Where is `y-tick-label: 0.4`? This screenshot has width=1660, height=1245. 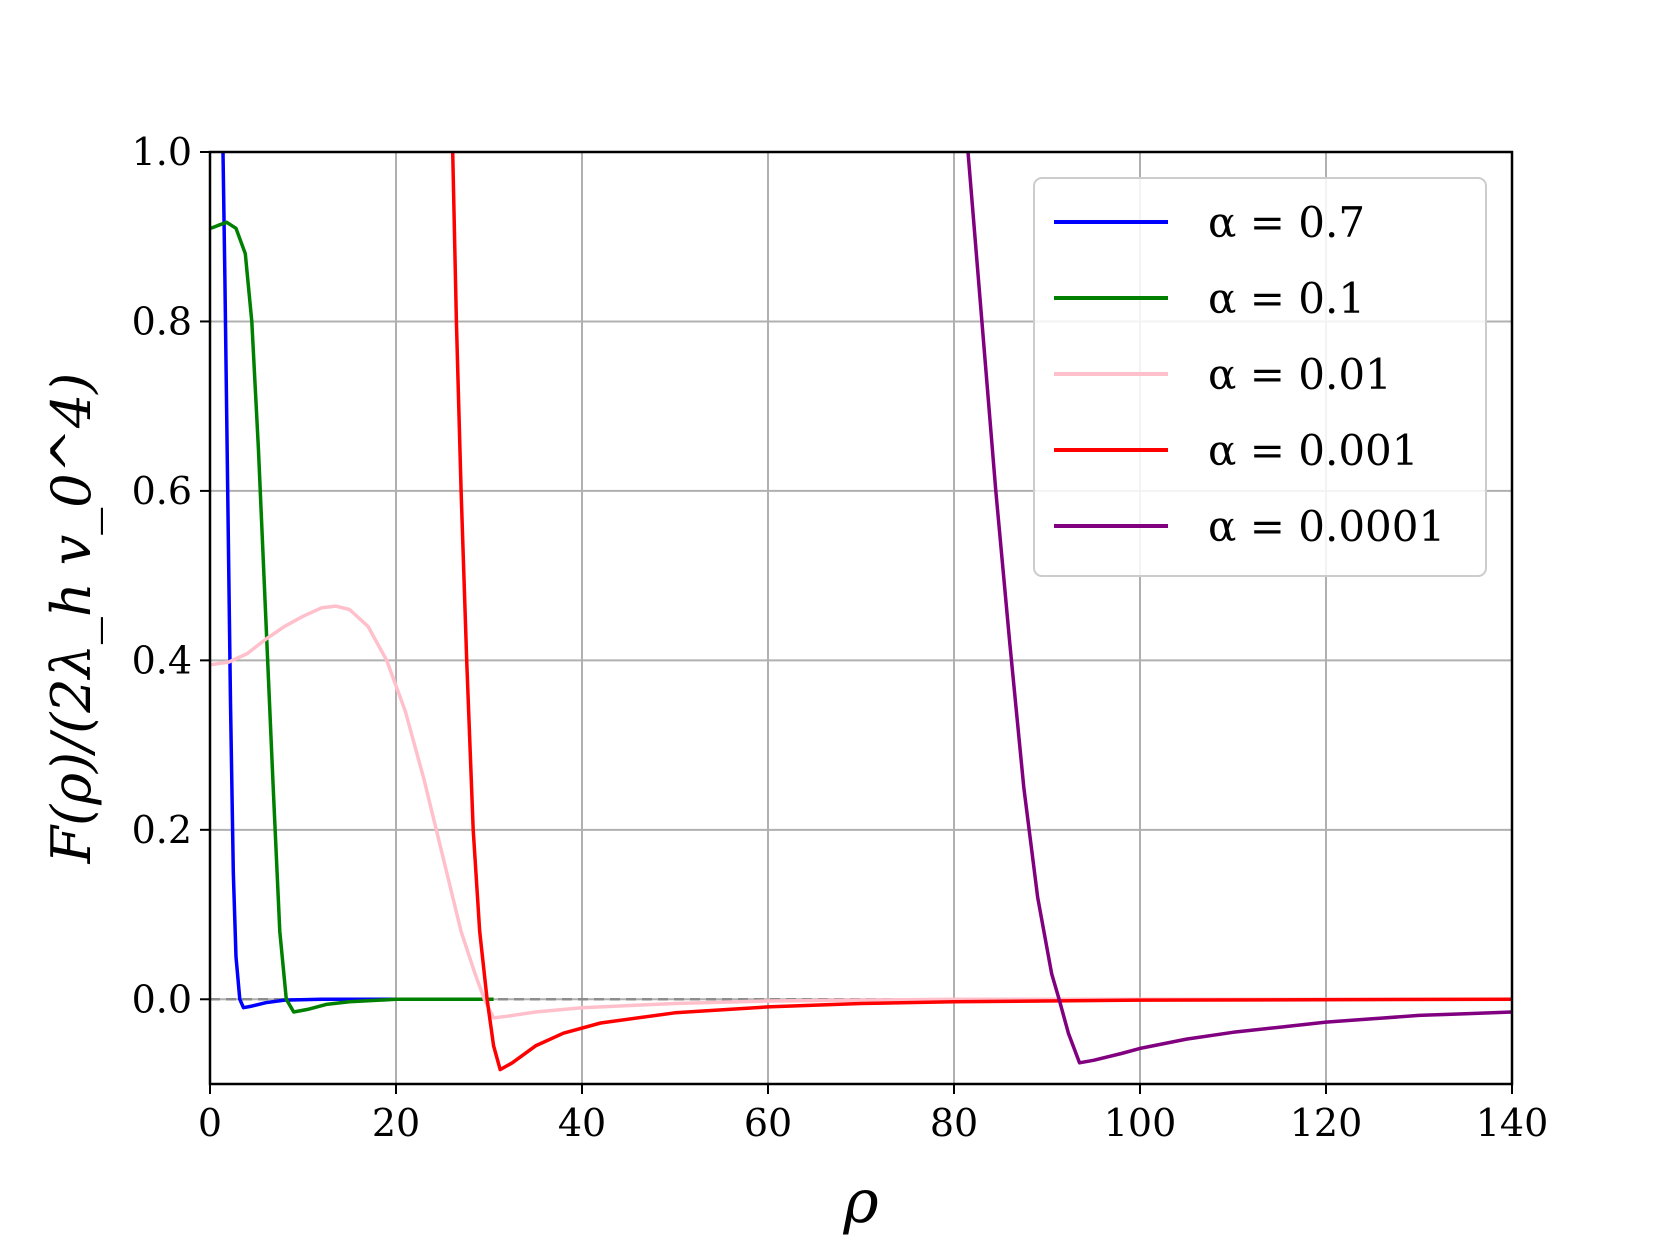 y-tick-label: 0.4 is located at coordinates (162, 660).